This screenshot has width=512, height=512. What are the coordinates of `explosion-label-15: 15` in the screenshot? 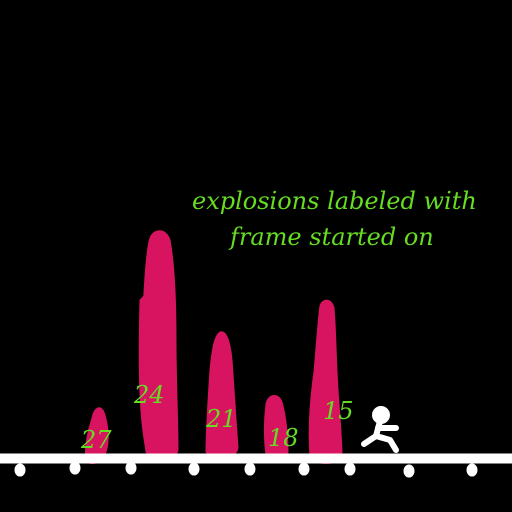 It's located at (338, 411).